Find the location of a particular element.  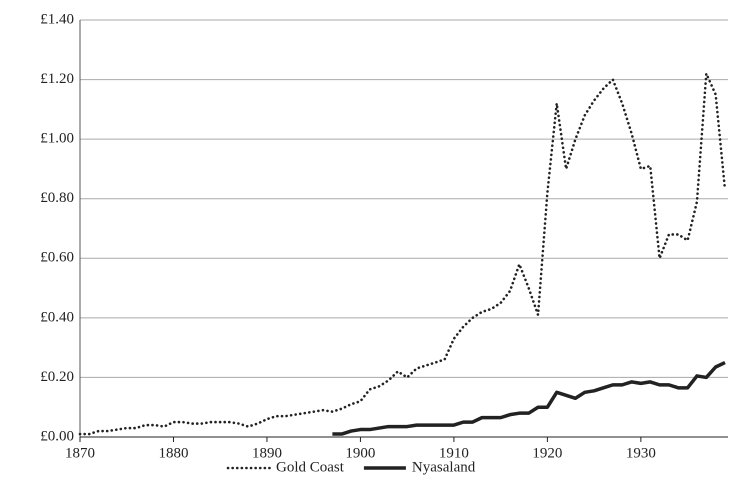

x-tick-label: 1920 is located at coordinates (547, 453).